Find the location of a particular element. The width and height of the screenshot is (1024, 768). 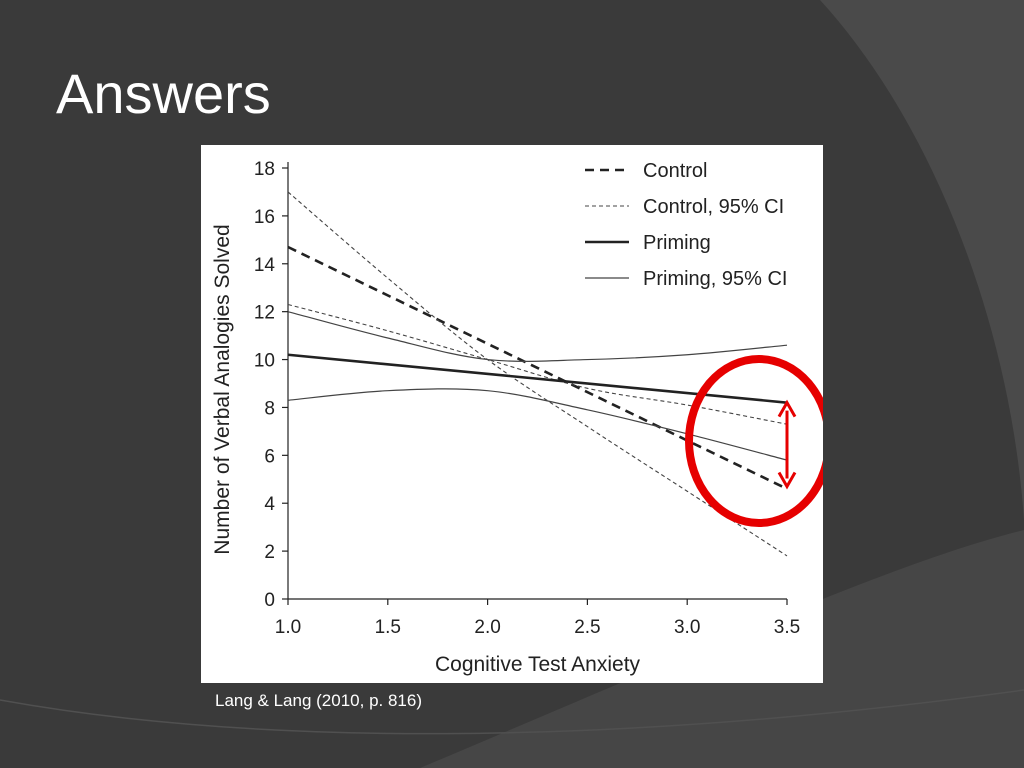

y-tick-label-7: 14 is located at coordinates (265, 265).